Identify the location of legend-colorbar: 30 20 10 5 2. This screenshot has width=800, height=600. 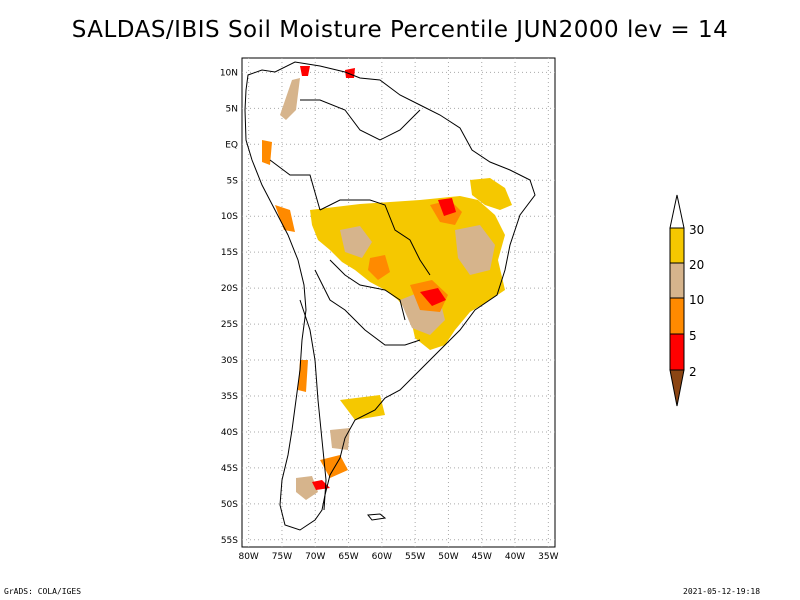
(686, 300).